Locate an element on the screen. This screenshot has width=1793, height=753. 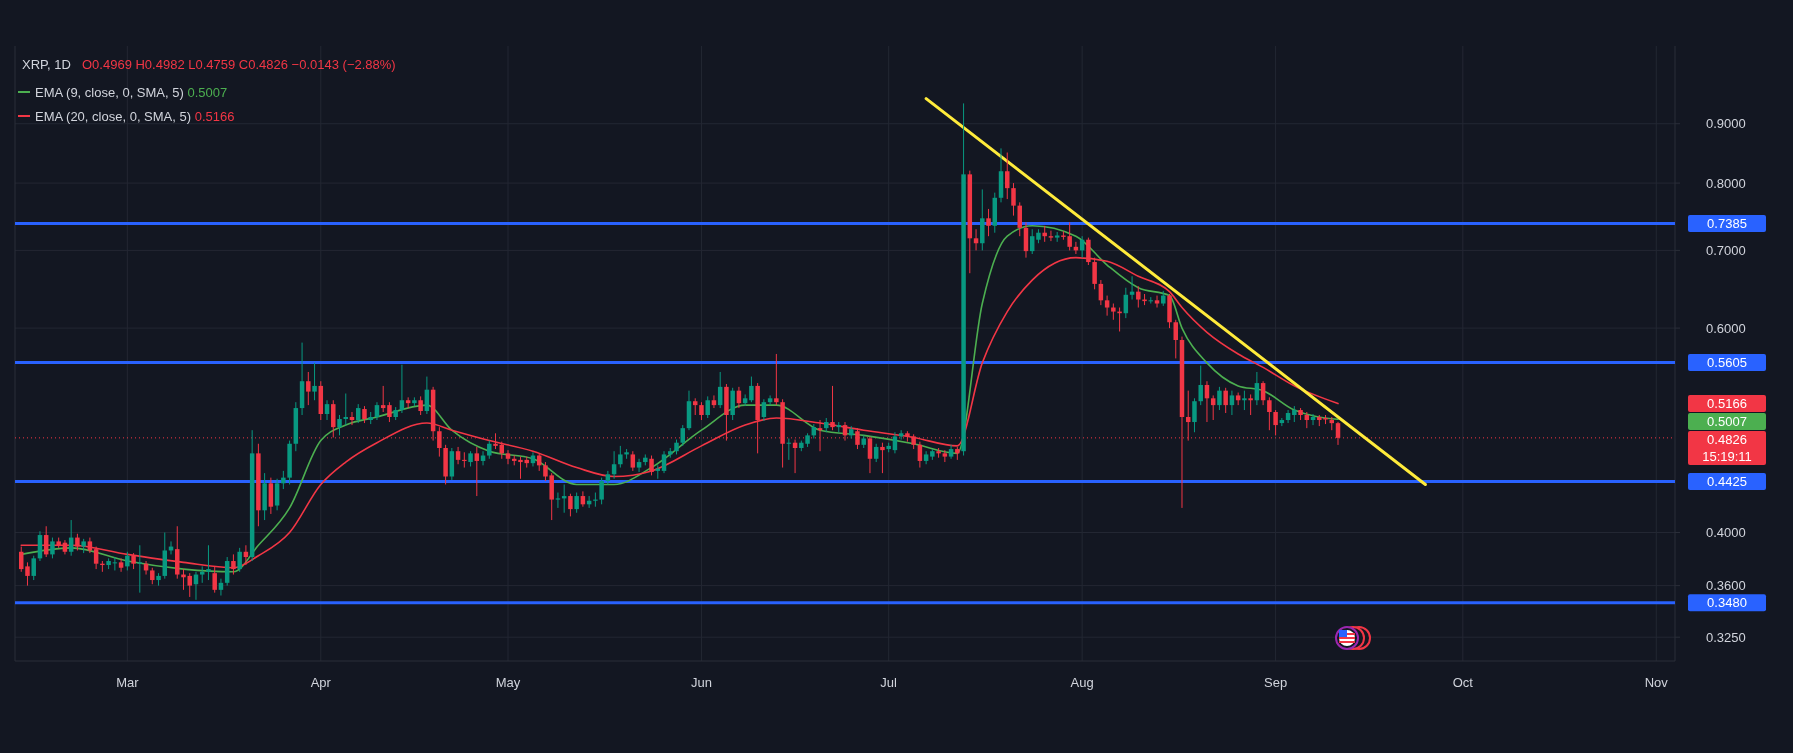
x-tick-label: Oct is located at coordinates (1463, 682).